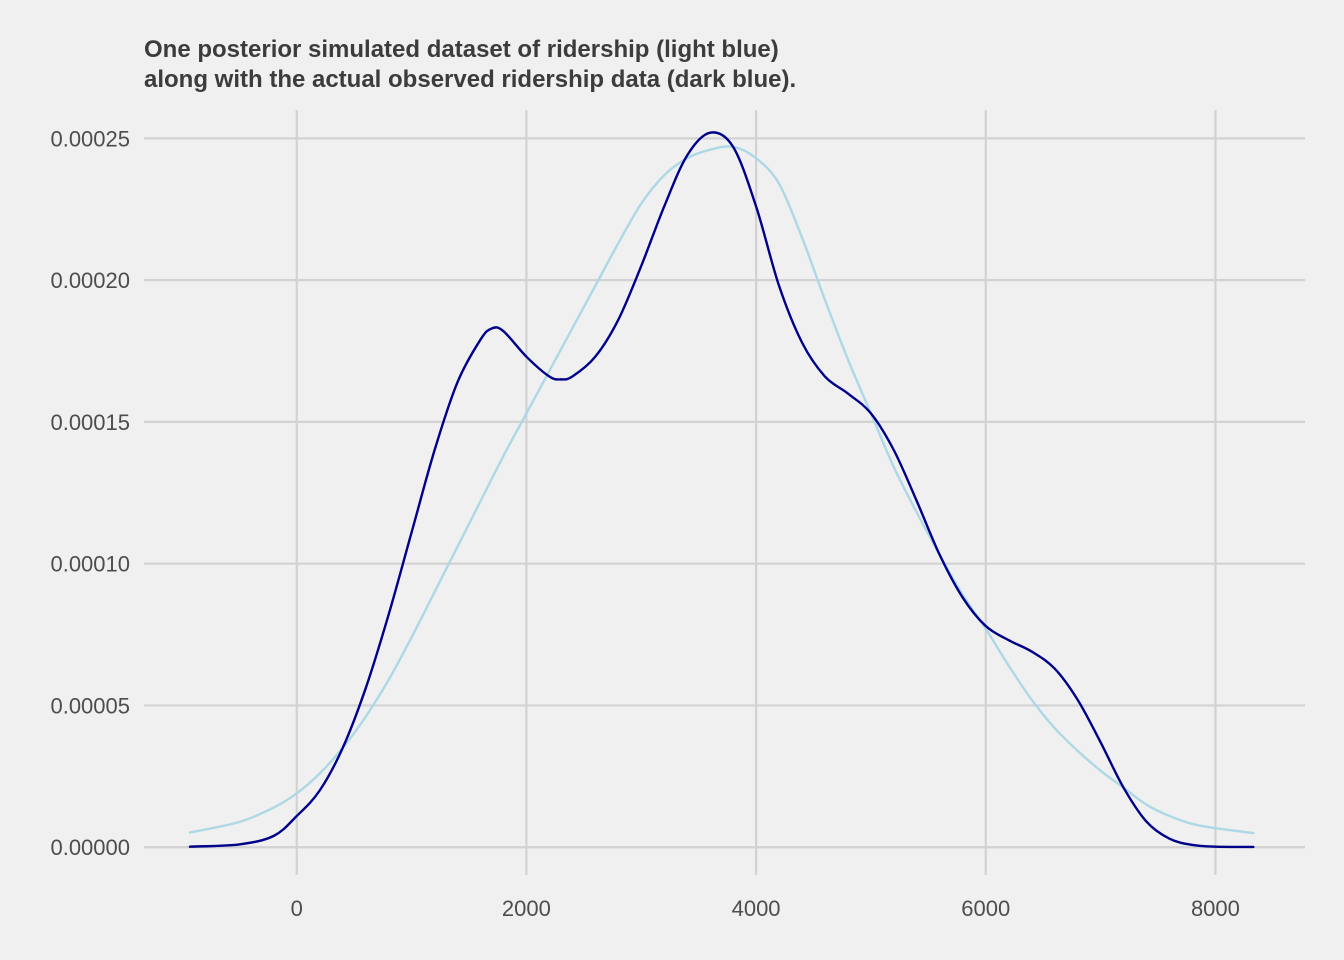 This screenshot has width=1344, height=960. What do you see at coordinates (985, 908) in the screenshot?
I see `x-tick-label: 6000` at bounding box center [985, 908].